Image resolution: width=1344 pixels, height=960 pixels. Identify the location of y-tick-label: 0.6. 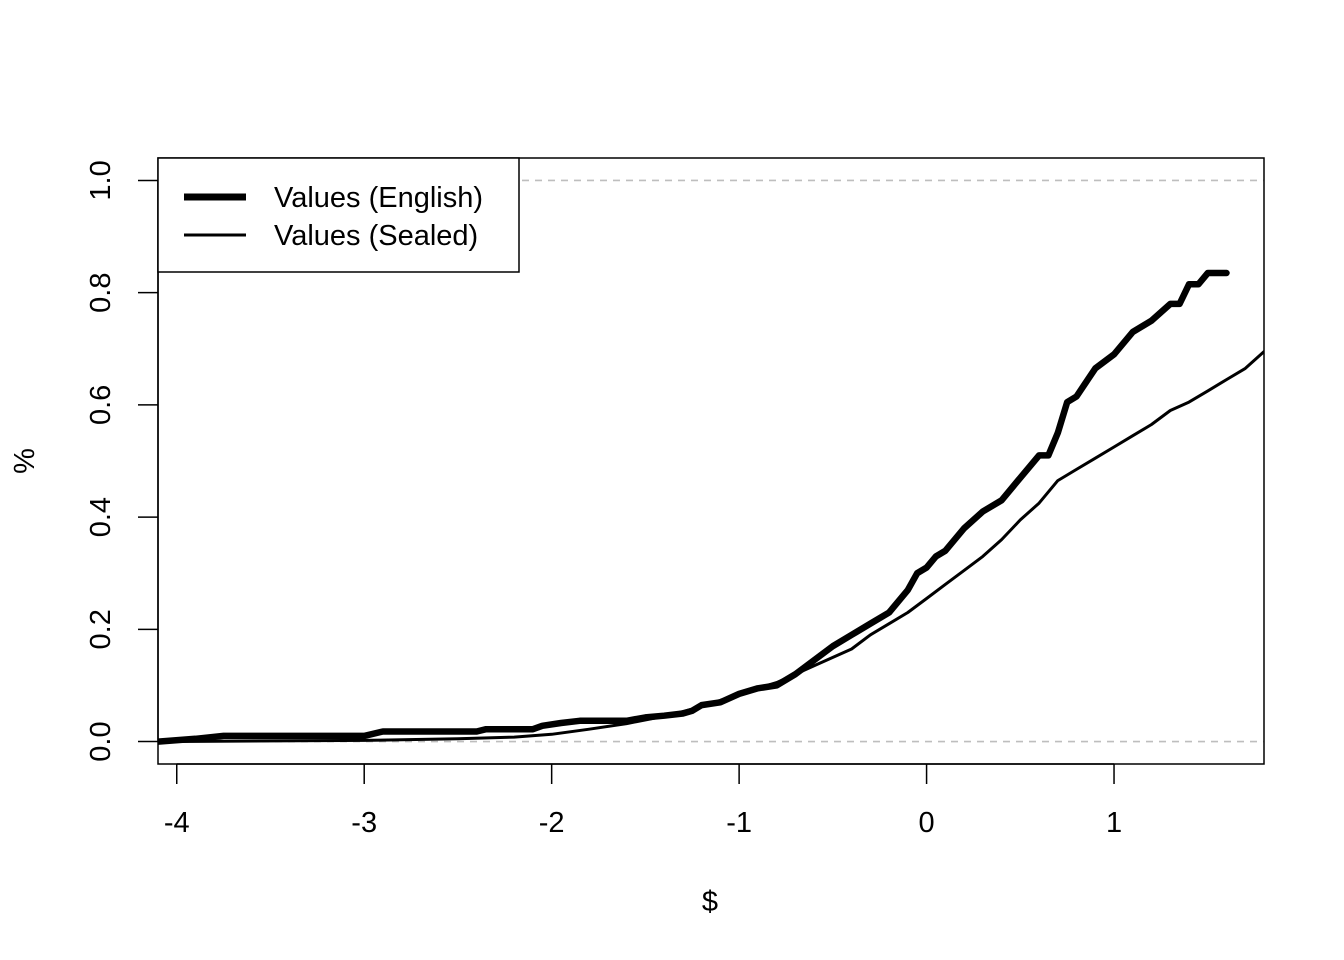
(101, 405).